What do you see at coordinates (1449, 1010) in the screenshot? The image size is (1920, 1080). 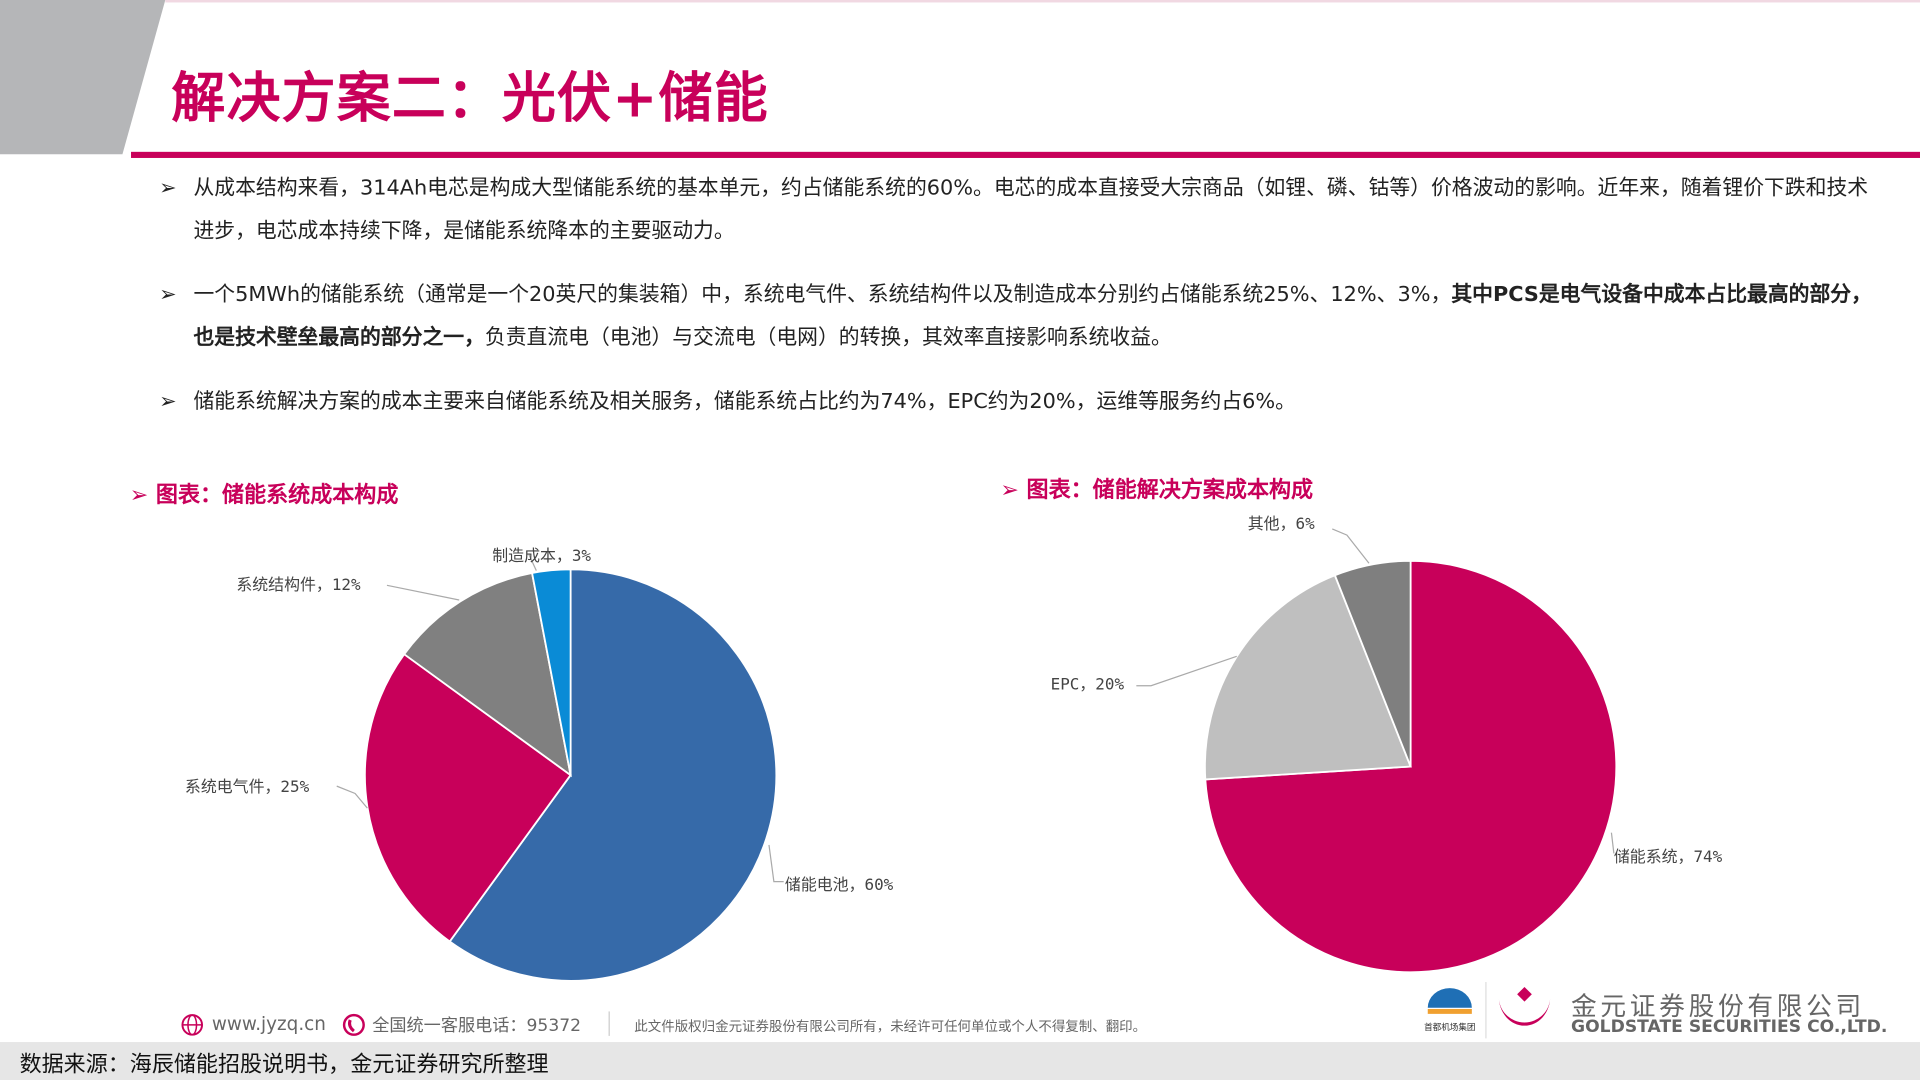 I see `capital-airports-logo: 首都机场集团` at bounding box center [1449, 1010].